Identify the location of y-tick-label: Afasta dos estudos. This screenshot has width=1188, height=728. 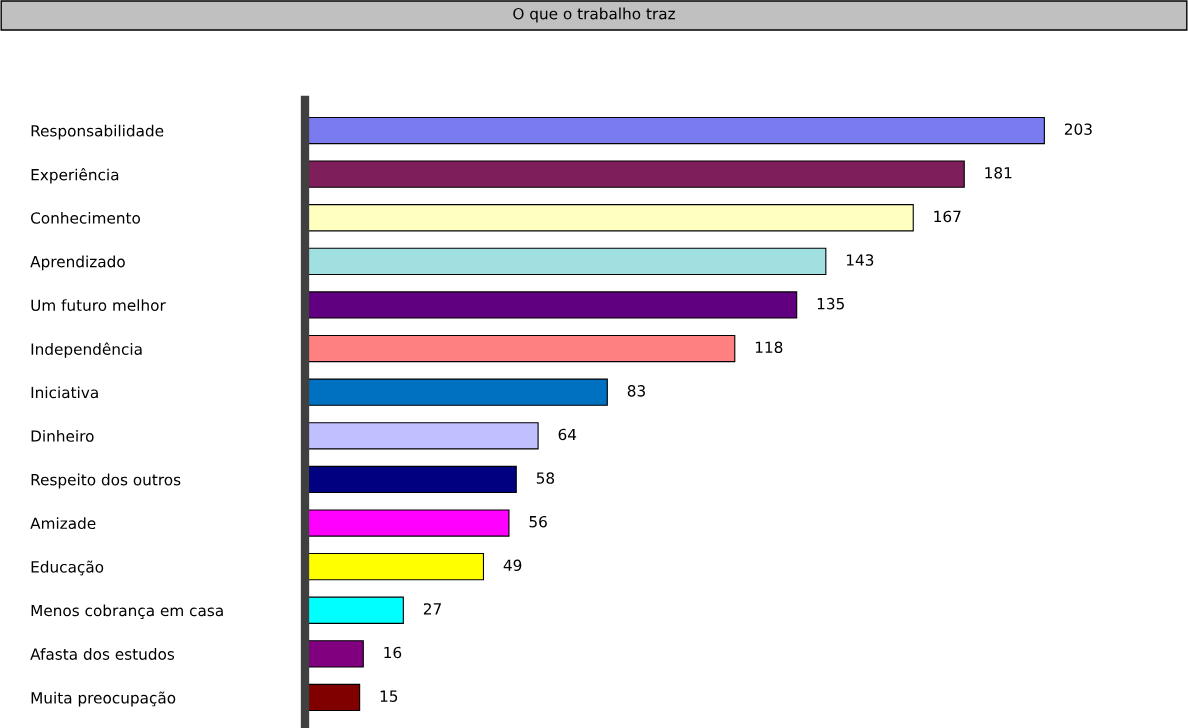
(102, 654).